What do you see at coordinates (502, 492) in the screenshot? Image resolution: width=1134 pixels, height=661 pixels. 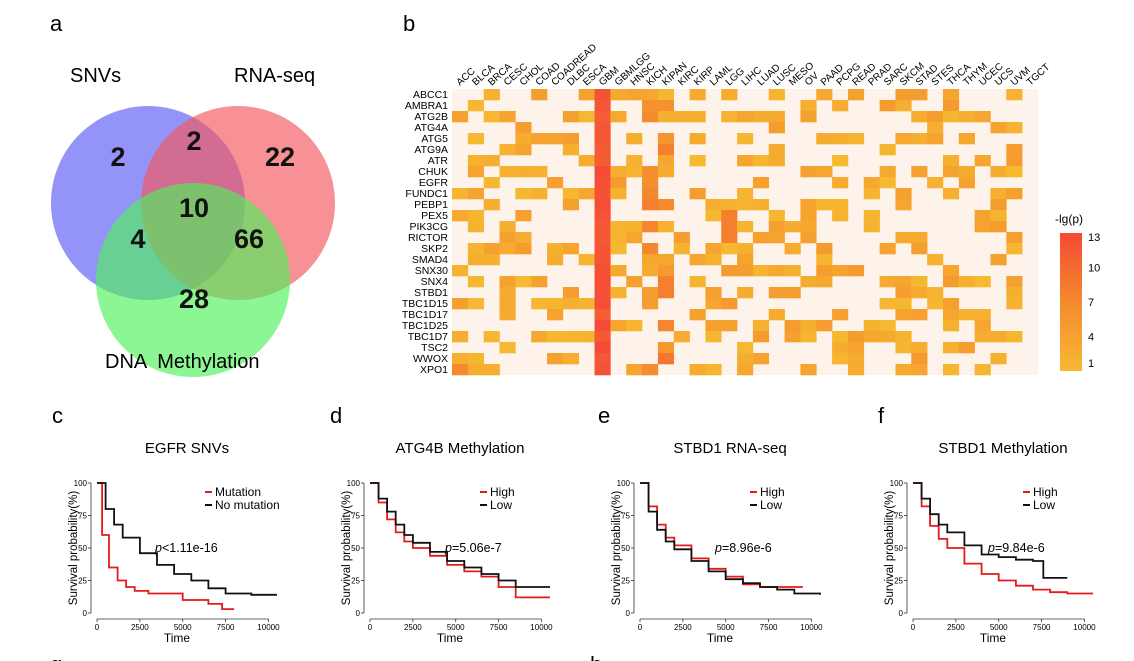 I see `km-legend-label: High` at bounding box center [502, 492].